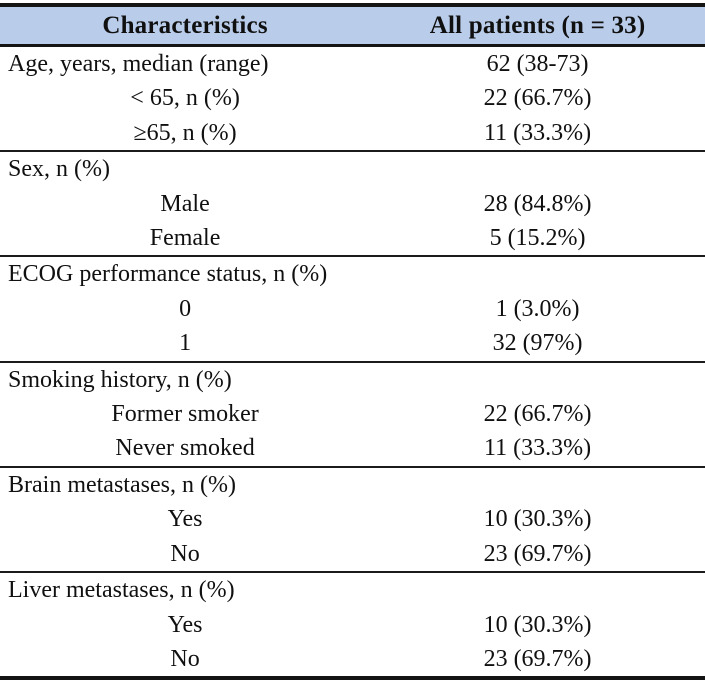 This screenshot has width=705, height=697. I want to click on table-row: Smoking history, n (%), so click(352, 379).